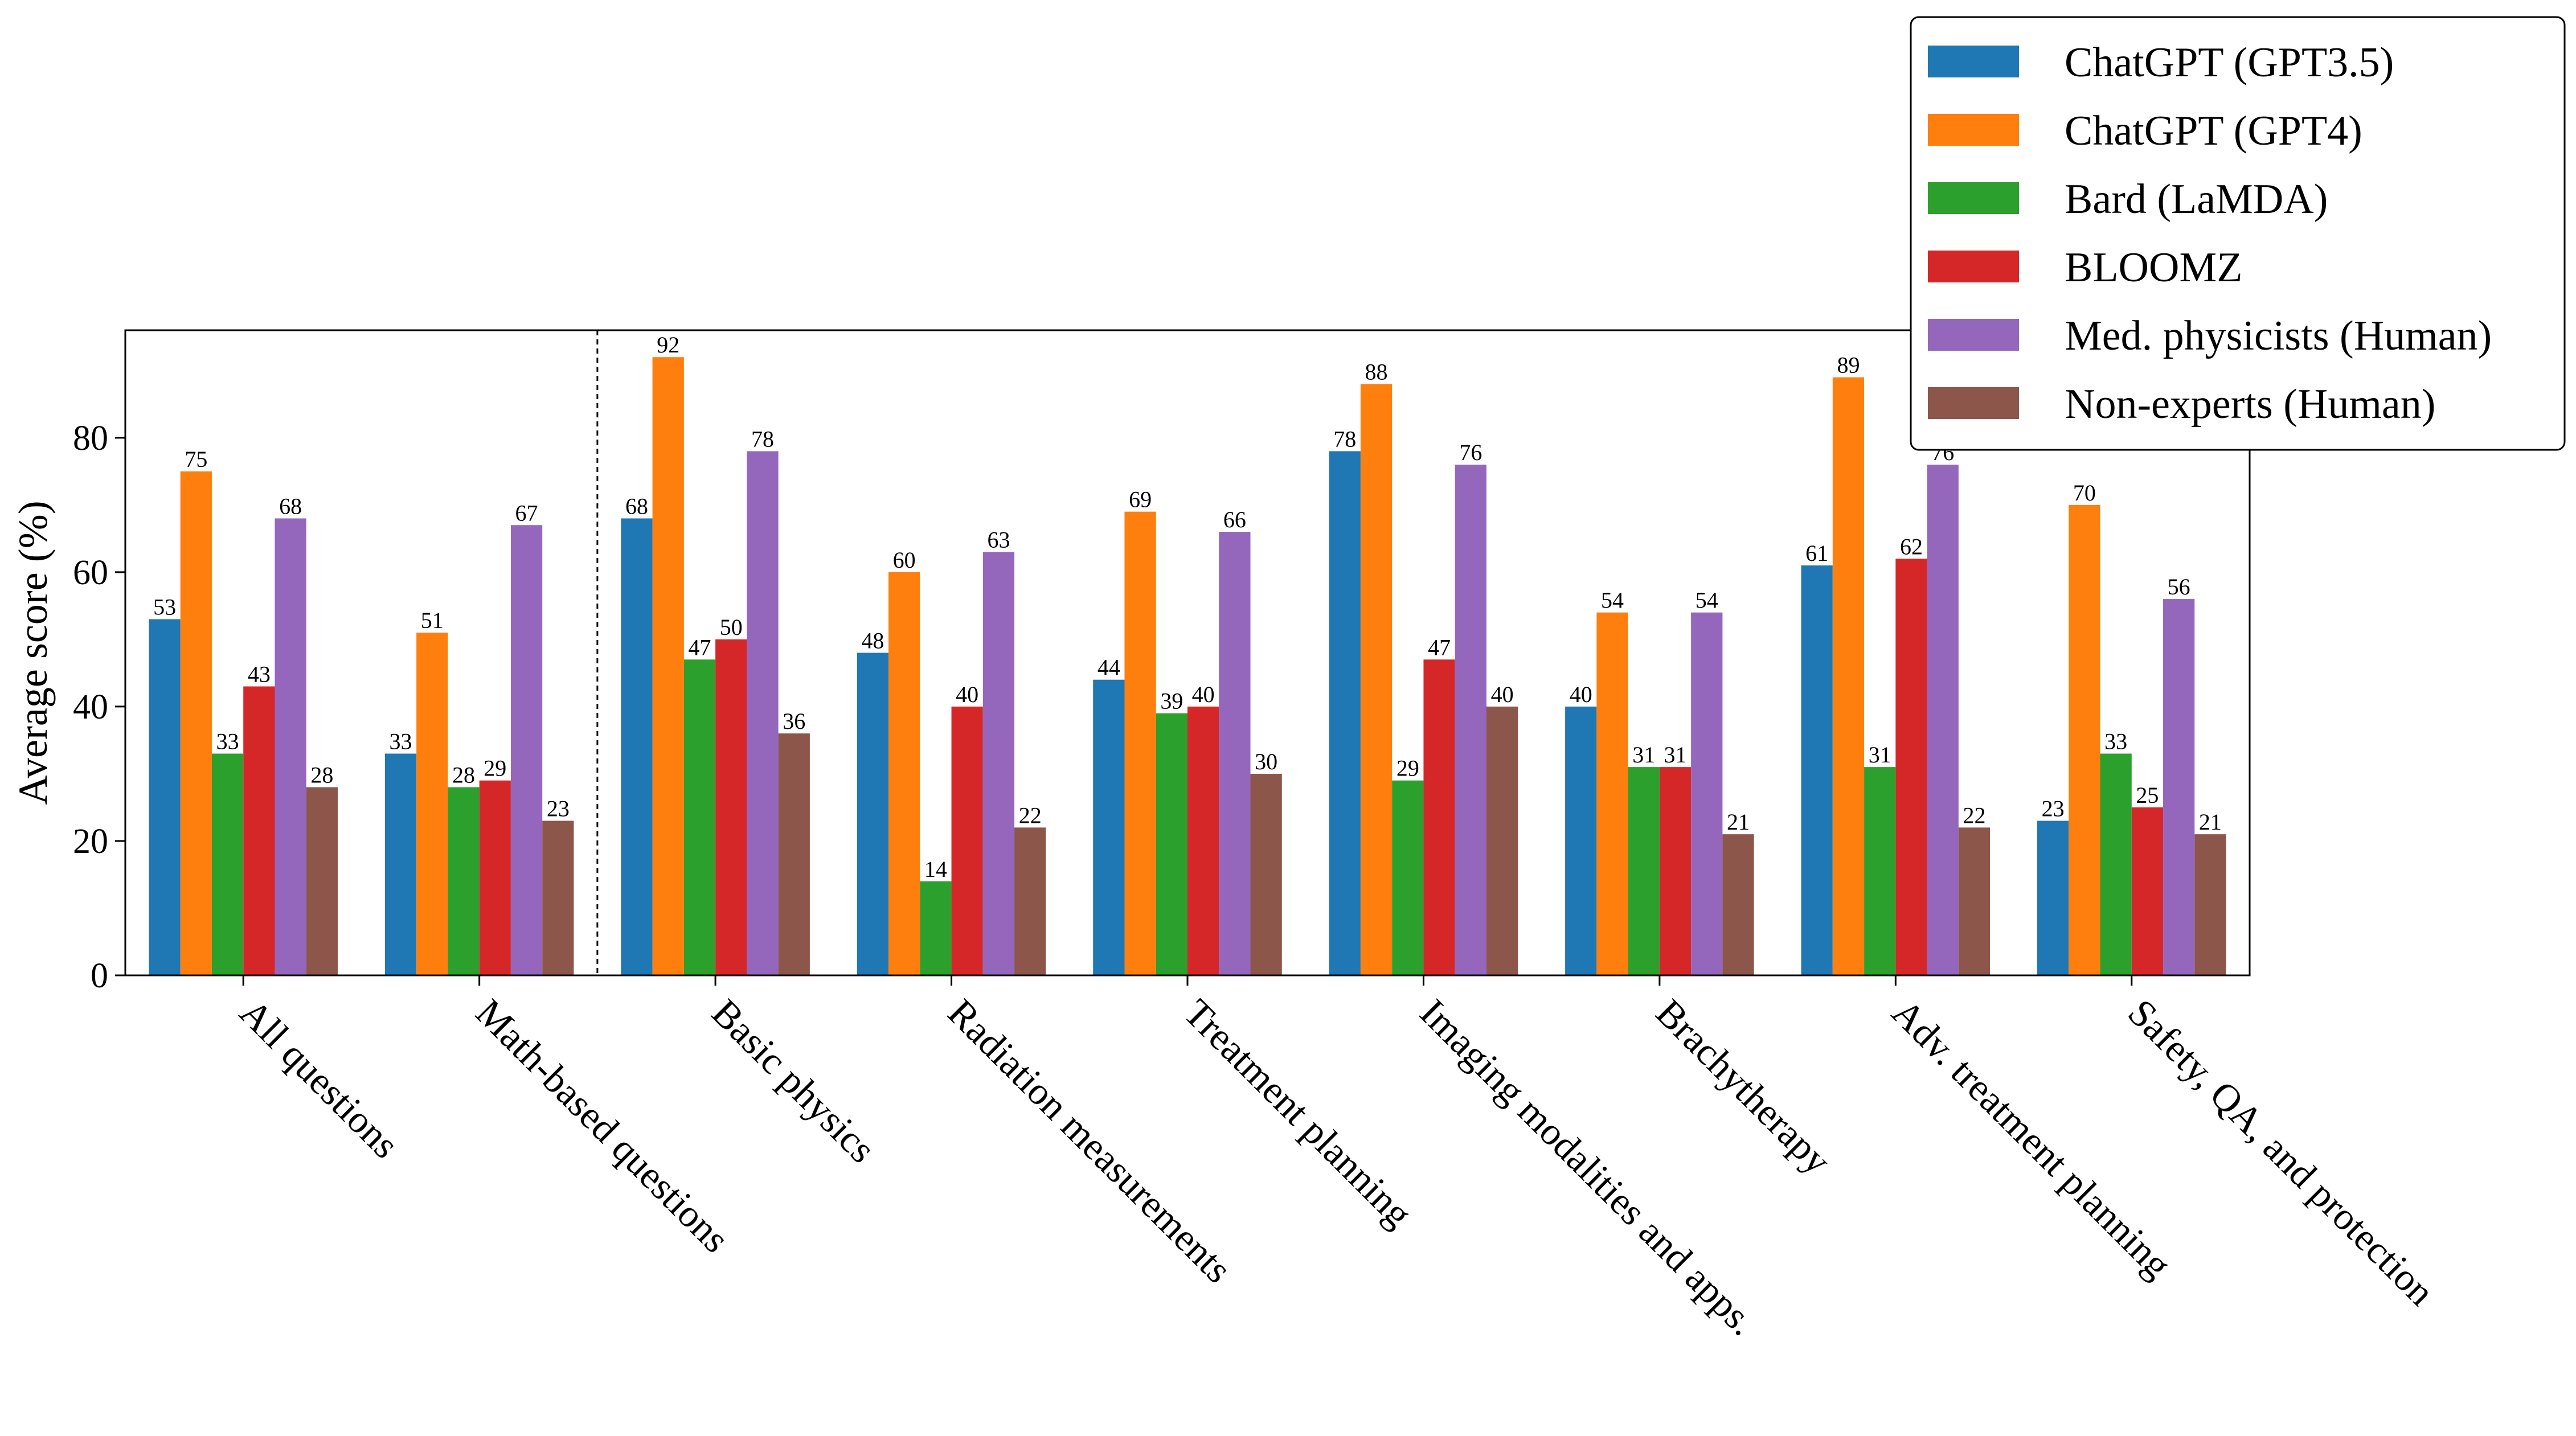 Image resolution: width=2576 pixels, height=1436 pixels. What do you see at coordinates (731, 627) in the screenshot?
I see `bar-value-label: 50` at bounding box center [731, 627].